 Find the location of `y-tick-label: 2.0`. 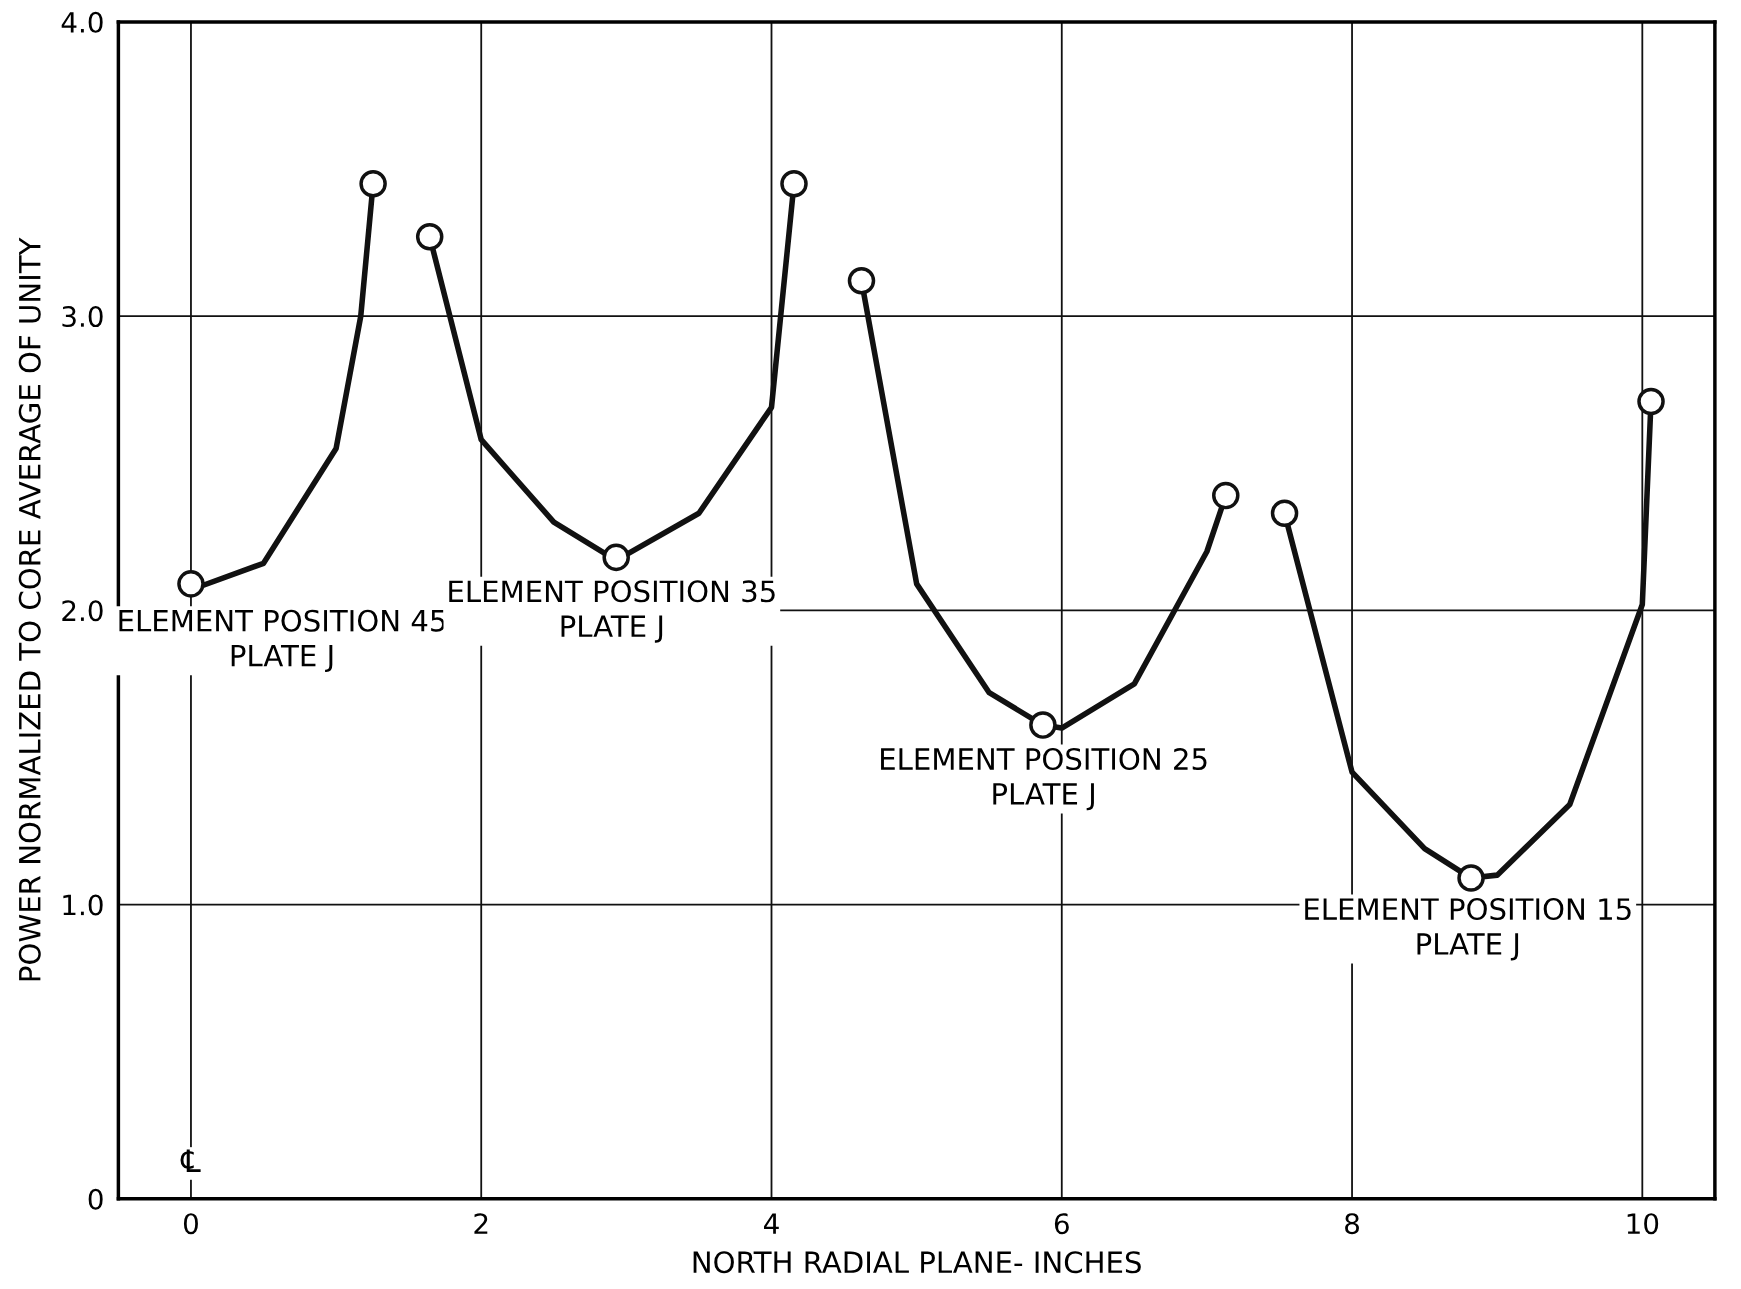

y-tick-label: 2.0 is located at coordinates (82, 611).